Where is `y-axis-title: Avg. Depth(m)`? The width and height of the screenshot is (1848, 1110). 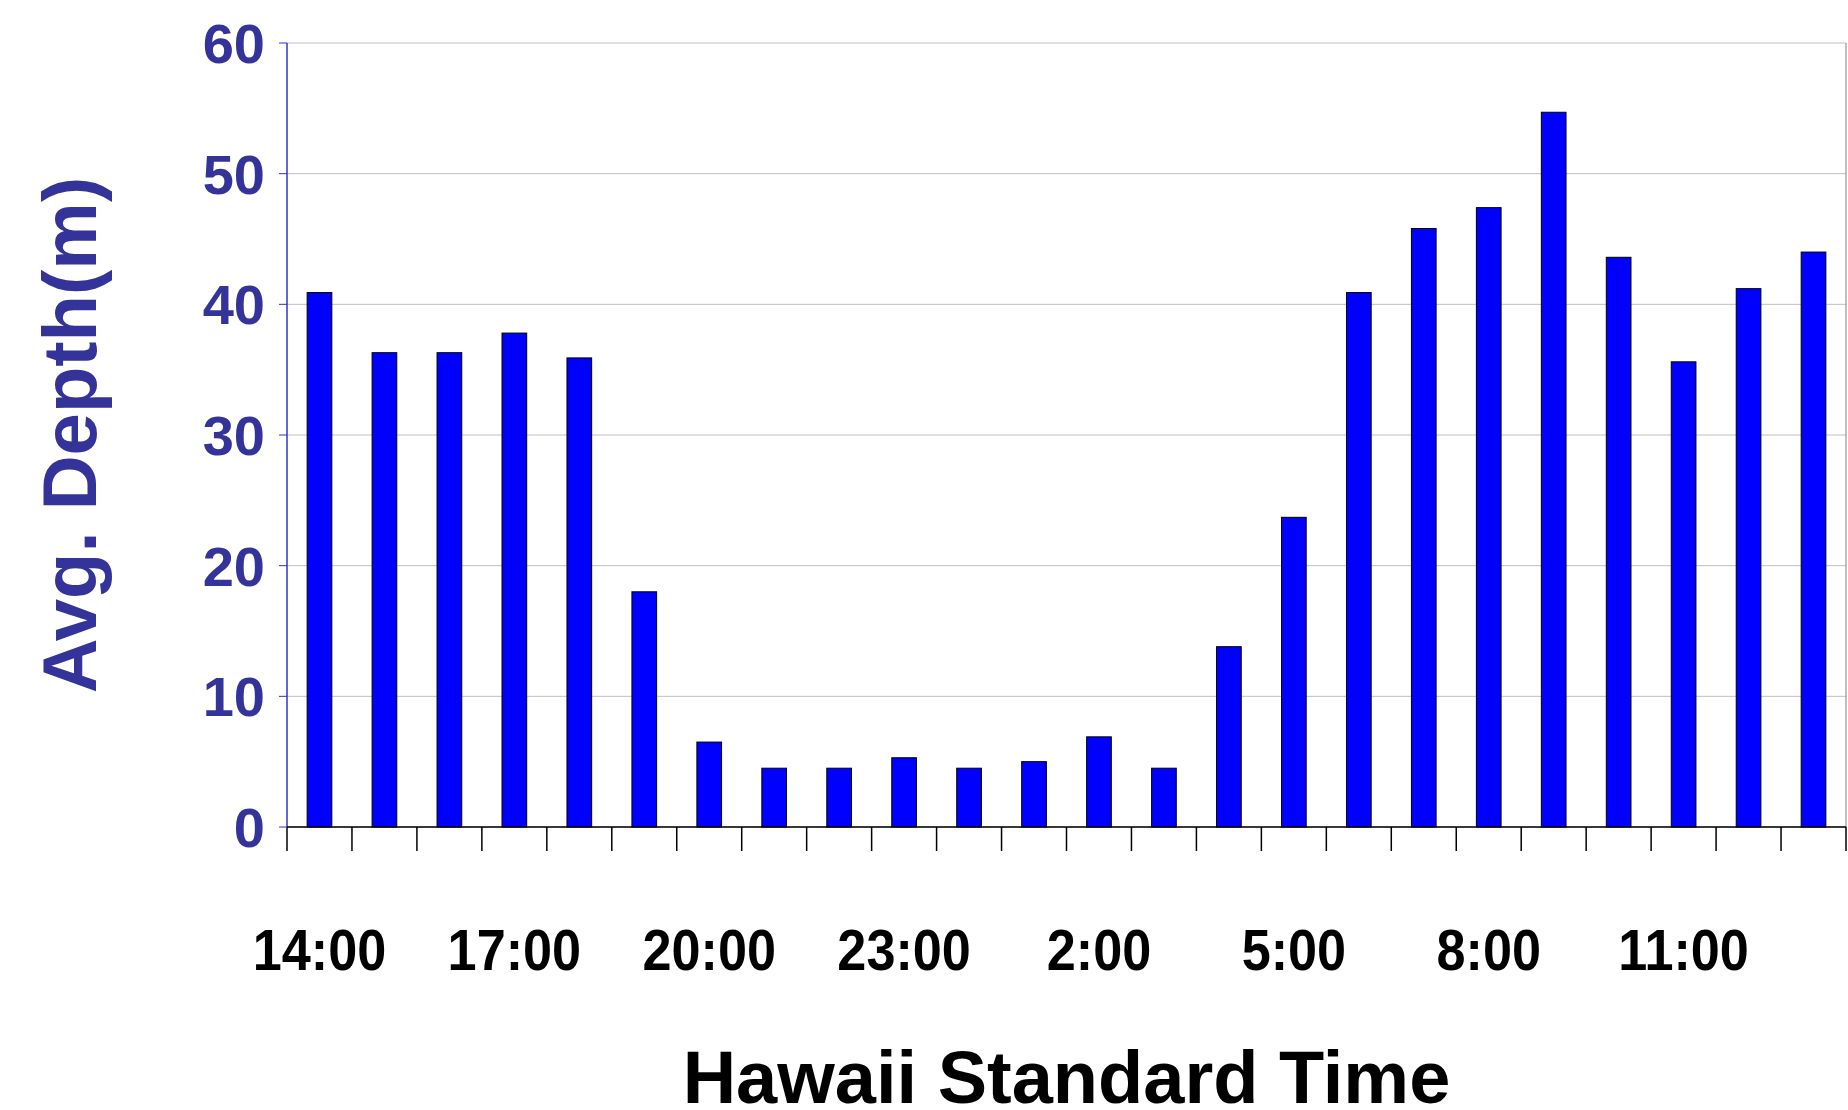 y-axis-title: Avg. Depth(m) is located at coordinates (69, 435).